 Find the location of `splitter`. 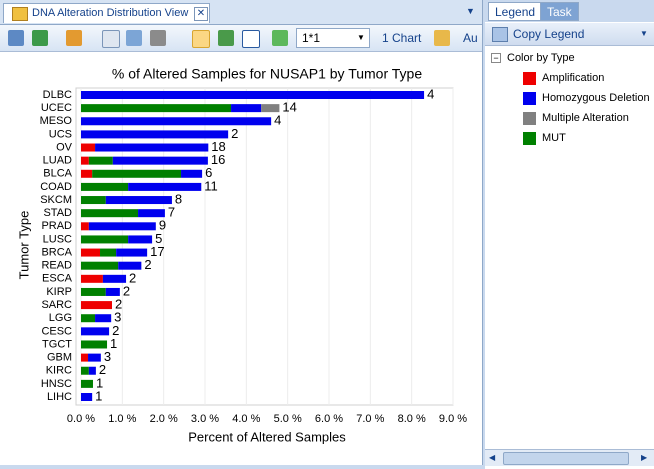

splitter is located at coordinates (241, 467).